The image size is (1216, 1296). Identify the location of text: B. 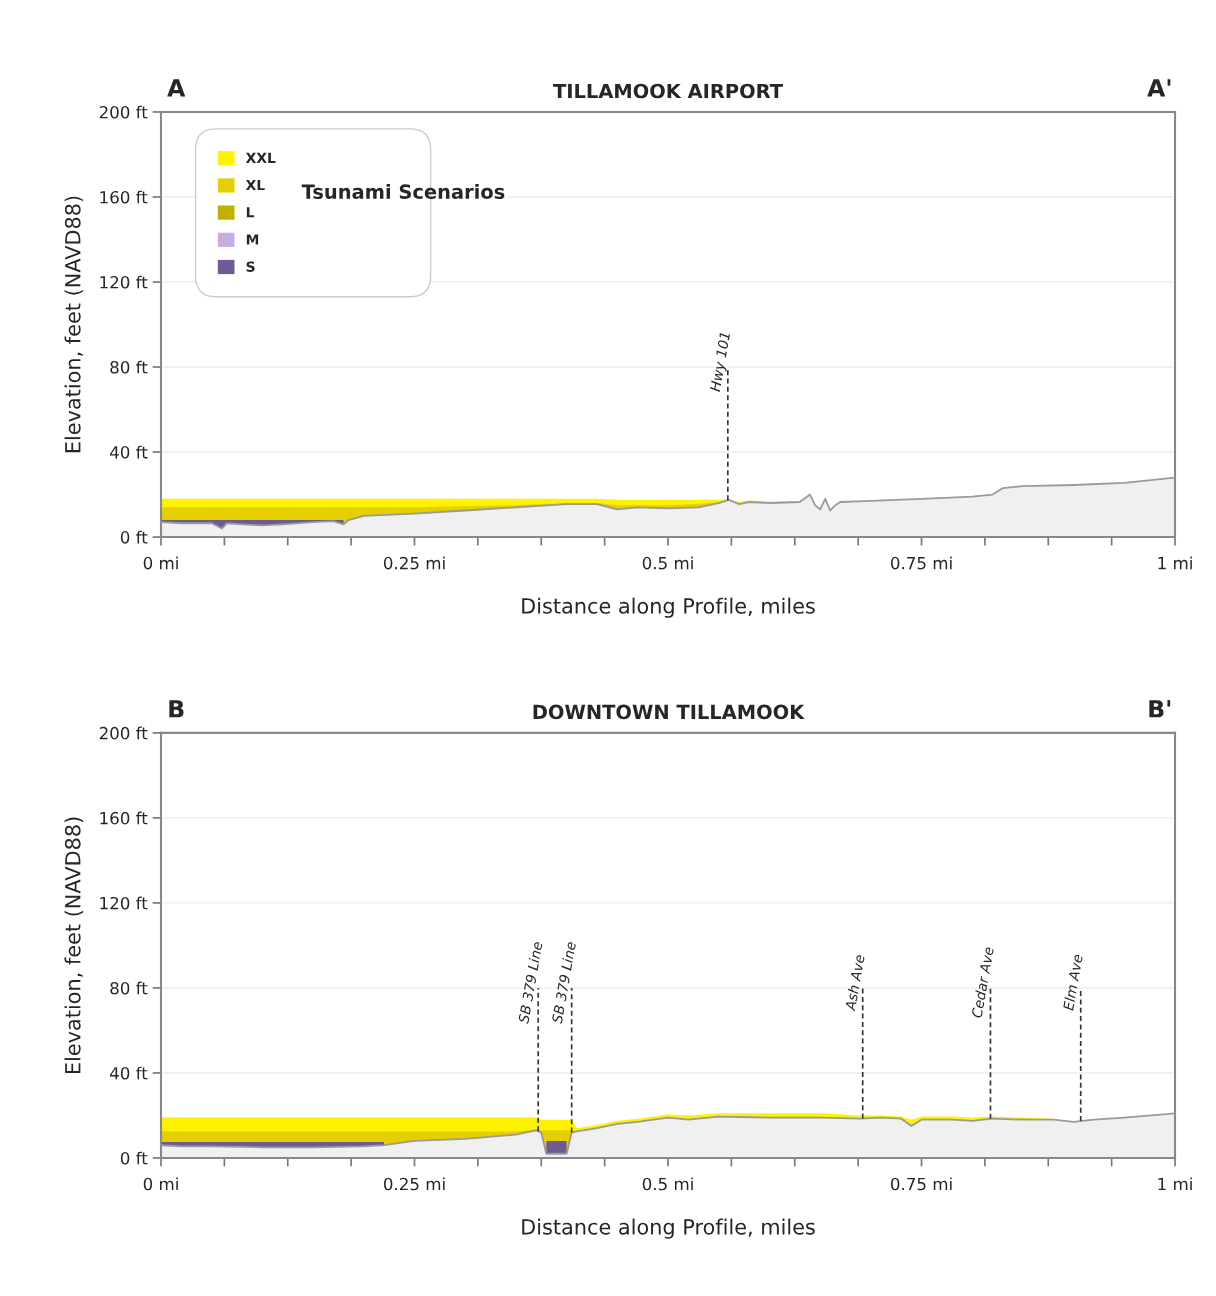
(176, 709).